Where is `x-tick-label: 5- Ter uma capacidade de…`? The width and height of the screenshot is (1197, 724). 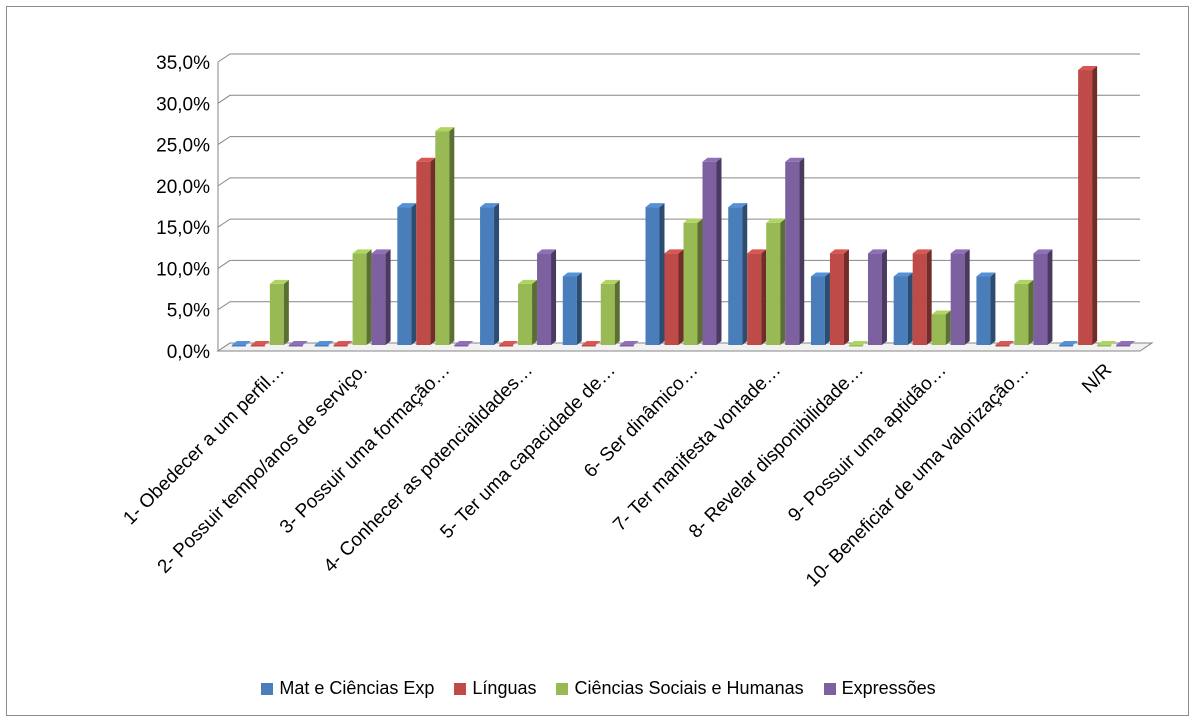
x-tick-label: 5- Ter uma capacidade de… is located at coordinates (527, 451).